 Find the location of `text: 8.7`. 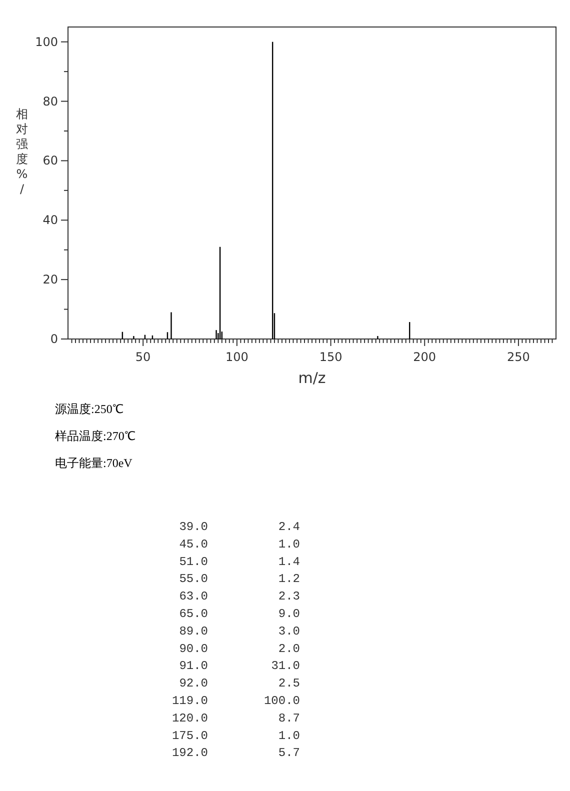

text: 8.7 is located at coordinates (289, 718).